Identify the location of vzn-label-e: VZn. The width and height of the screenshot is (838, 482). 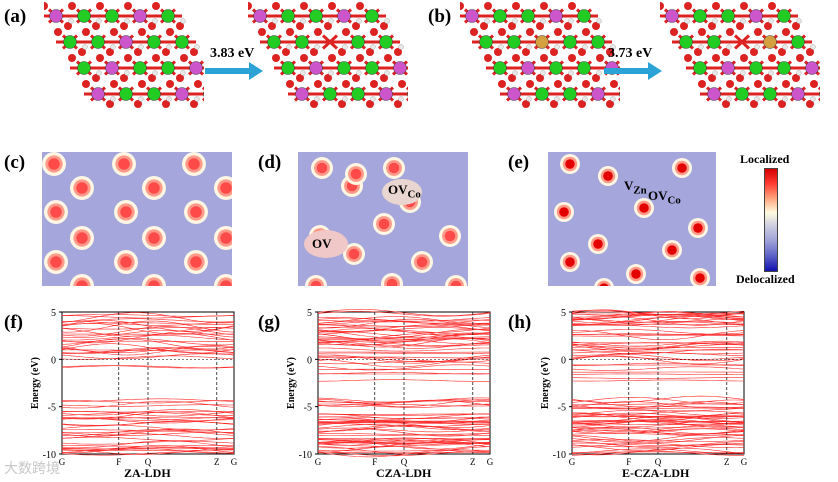
(635, 187).